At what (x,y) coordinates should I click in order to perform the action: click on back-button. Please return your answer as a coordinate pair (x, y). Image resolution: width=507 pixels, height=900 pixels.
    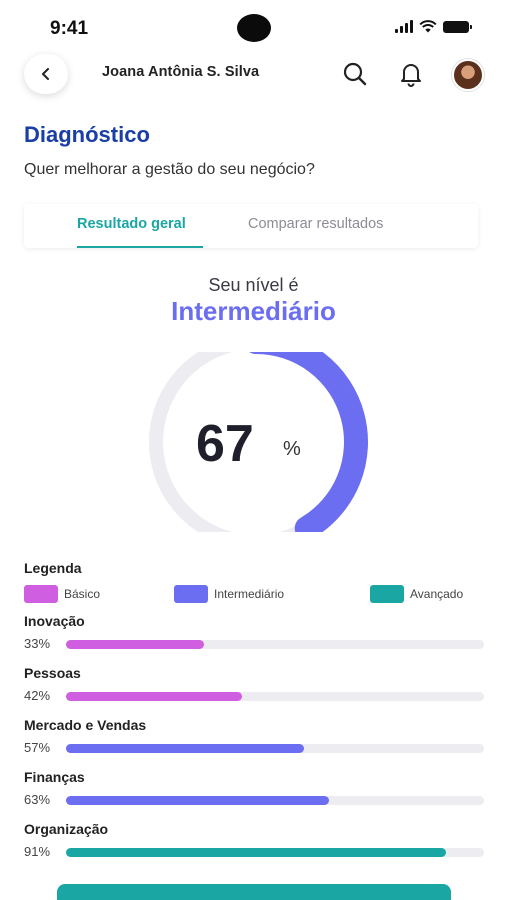
    Looking at the image, I should click on (46, 74).